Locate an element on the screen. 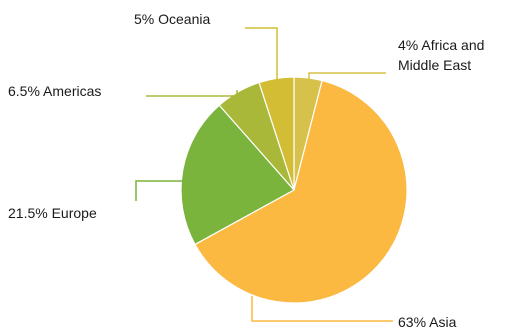 This screenshot has width=521, height=335. leader-line-africa-and-middle-east is located at coordinates (347, 76).